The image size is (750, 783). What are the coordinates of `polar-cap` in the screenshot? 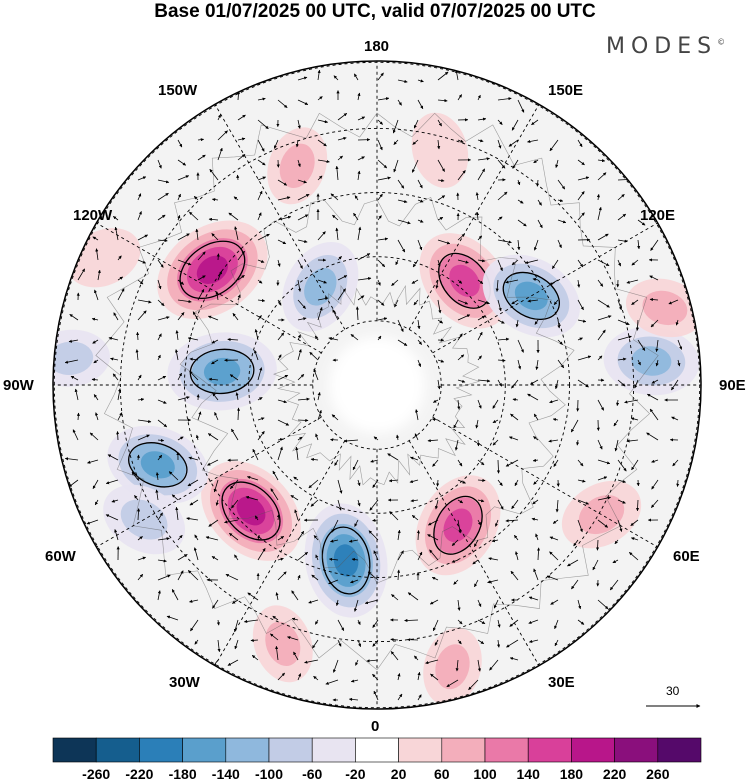 It's located at (377, 385).